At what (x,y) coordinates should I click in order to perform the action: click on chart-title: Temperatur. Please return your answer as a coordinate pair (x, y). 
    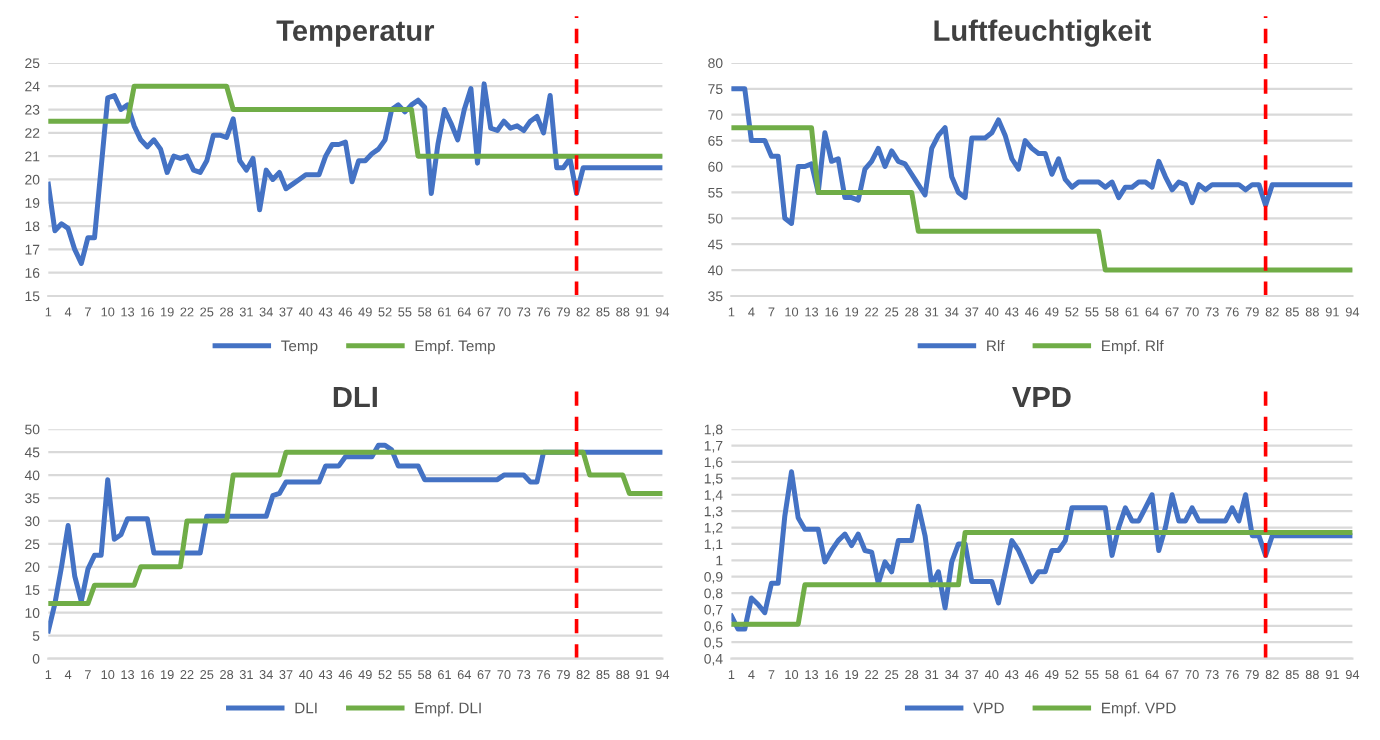
    Looking at the image, I should click on (355, 33).